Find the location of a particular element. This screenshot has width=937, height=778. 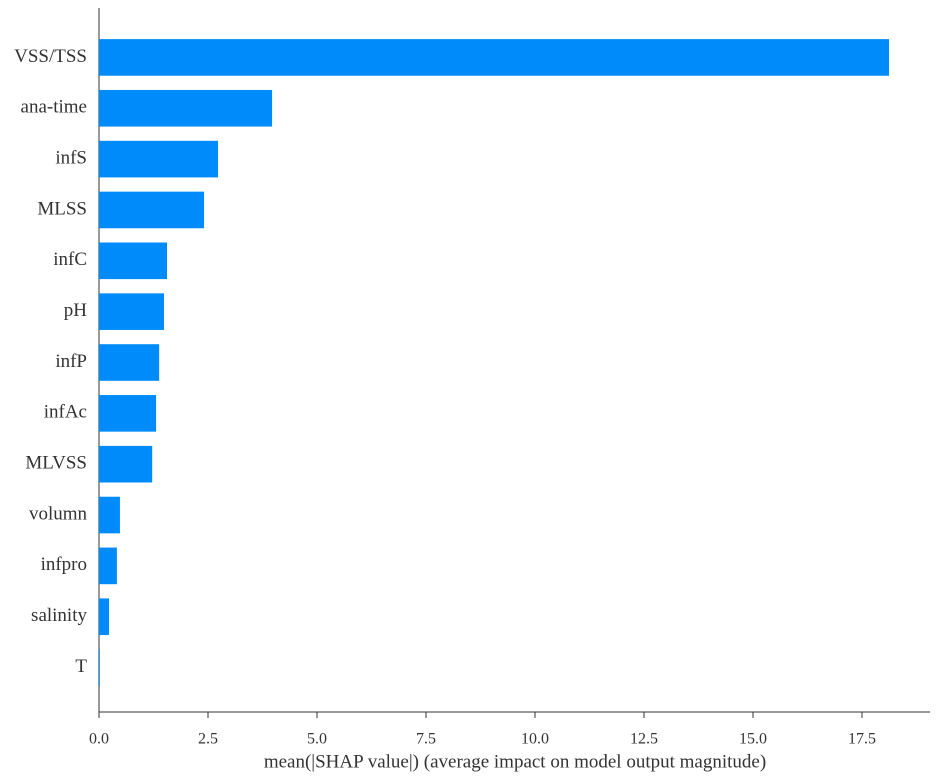

y-tick-label: infpro is located at coordinates (64, 564).